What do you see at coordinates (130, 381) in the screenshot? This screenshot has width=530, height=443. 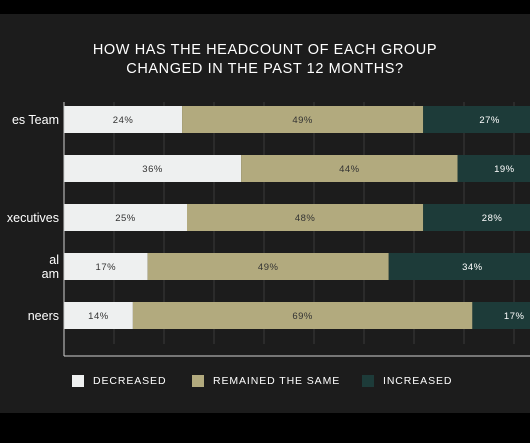 I see `legend-label: DECREASED` at bounding box center [130, 381].